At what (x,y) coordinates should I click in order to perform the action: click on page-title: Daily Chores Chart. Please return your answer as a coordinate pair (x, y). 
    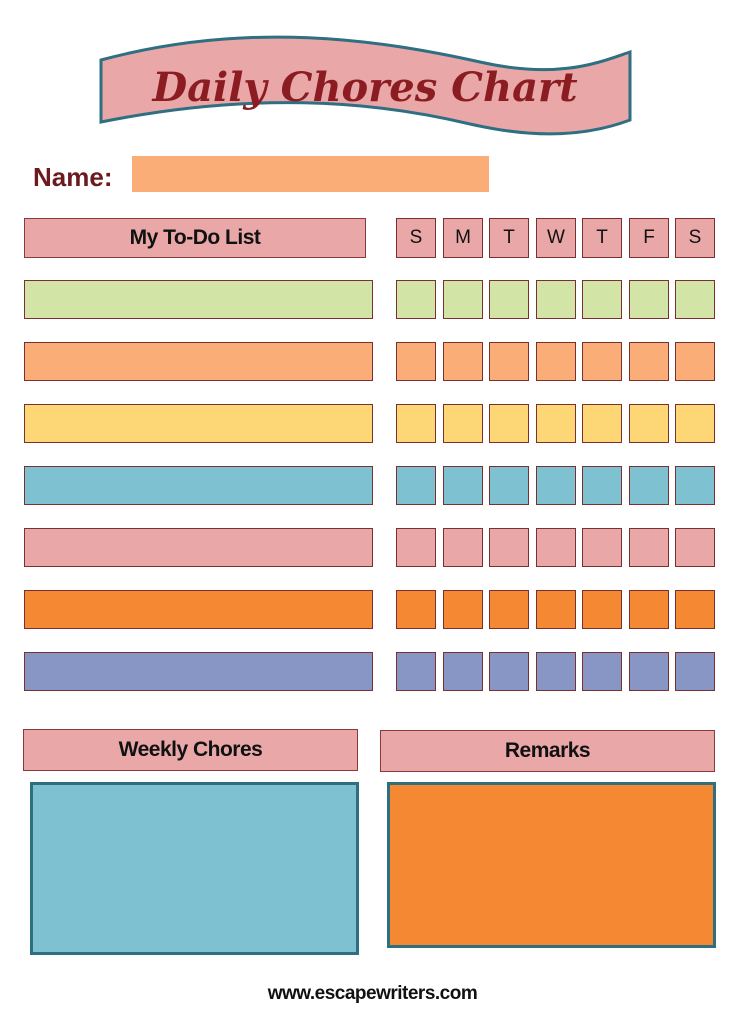
    Looking at the image, I should click on (365, 87).